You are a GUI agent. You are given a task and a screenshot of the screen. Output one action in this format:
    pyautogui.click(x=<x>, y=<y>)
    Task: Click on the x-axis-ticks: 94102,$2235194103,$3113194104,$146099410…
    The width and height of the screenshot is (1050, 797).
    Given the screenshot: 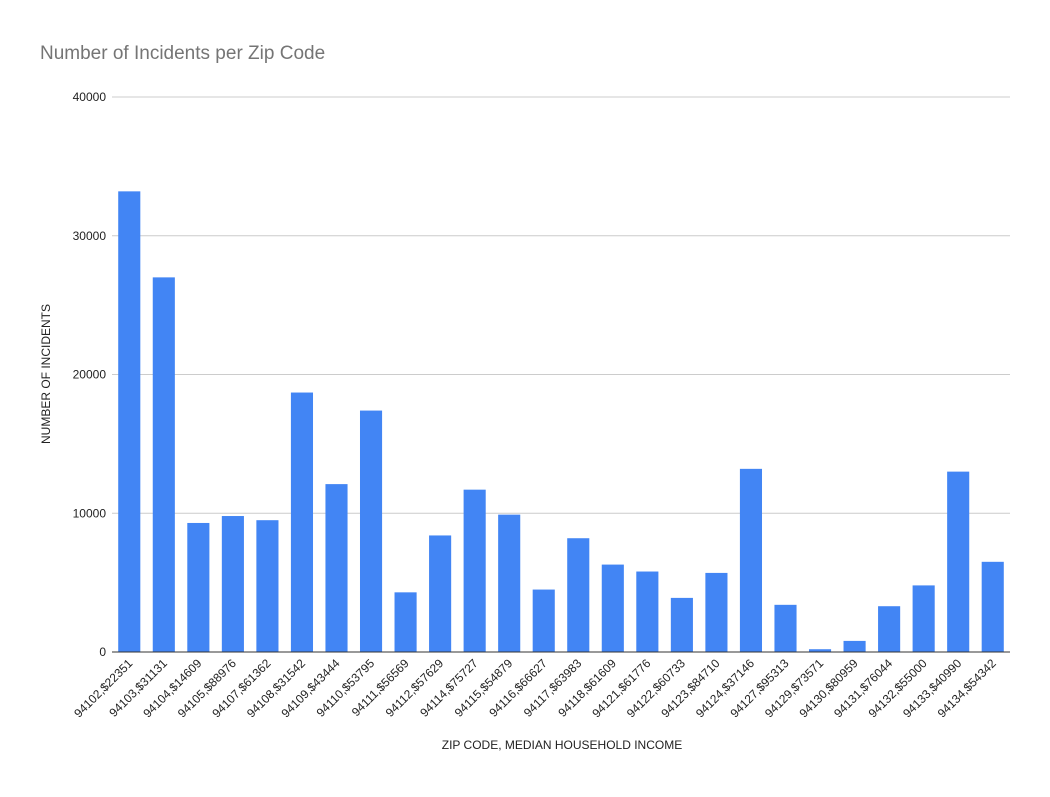 What is the action you would take?
    pyautogui.click(x=535, y=688)
    